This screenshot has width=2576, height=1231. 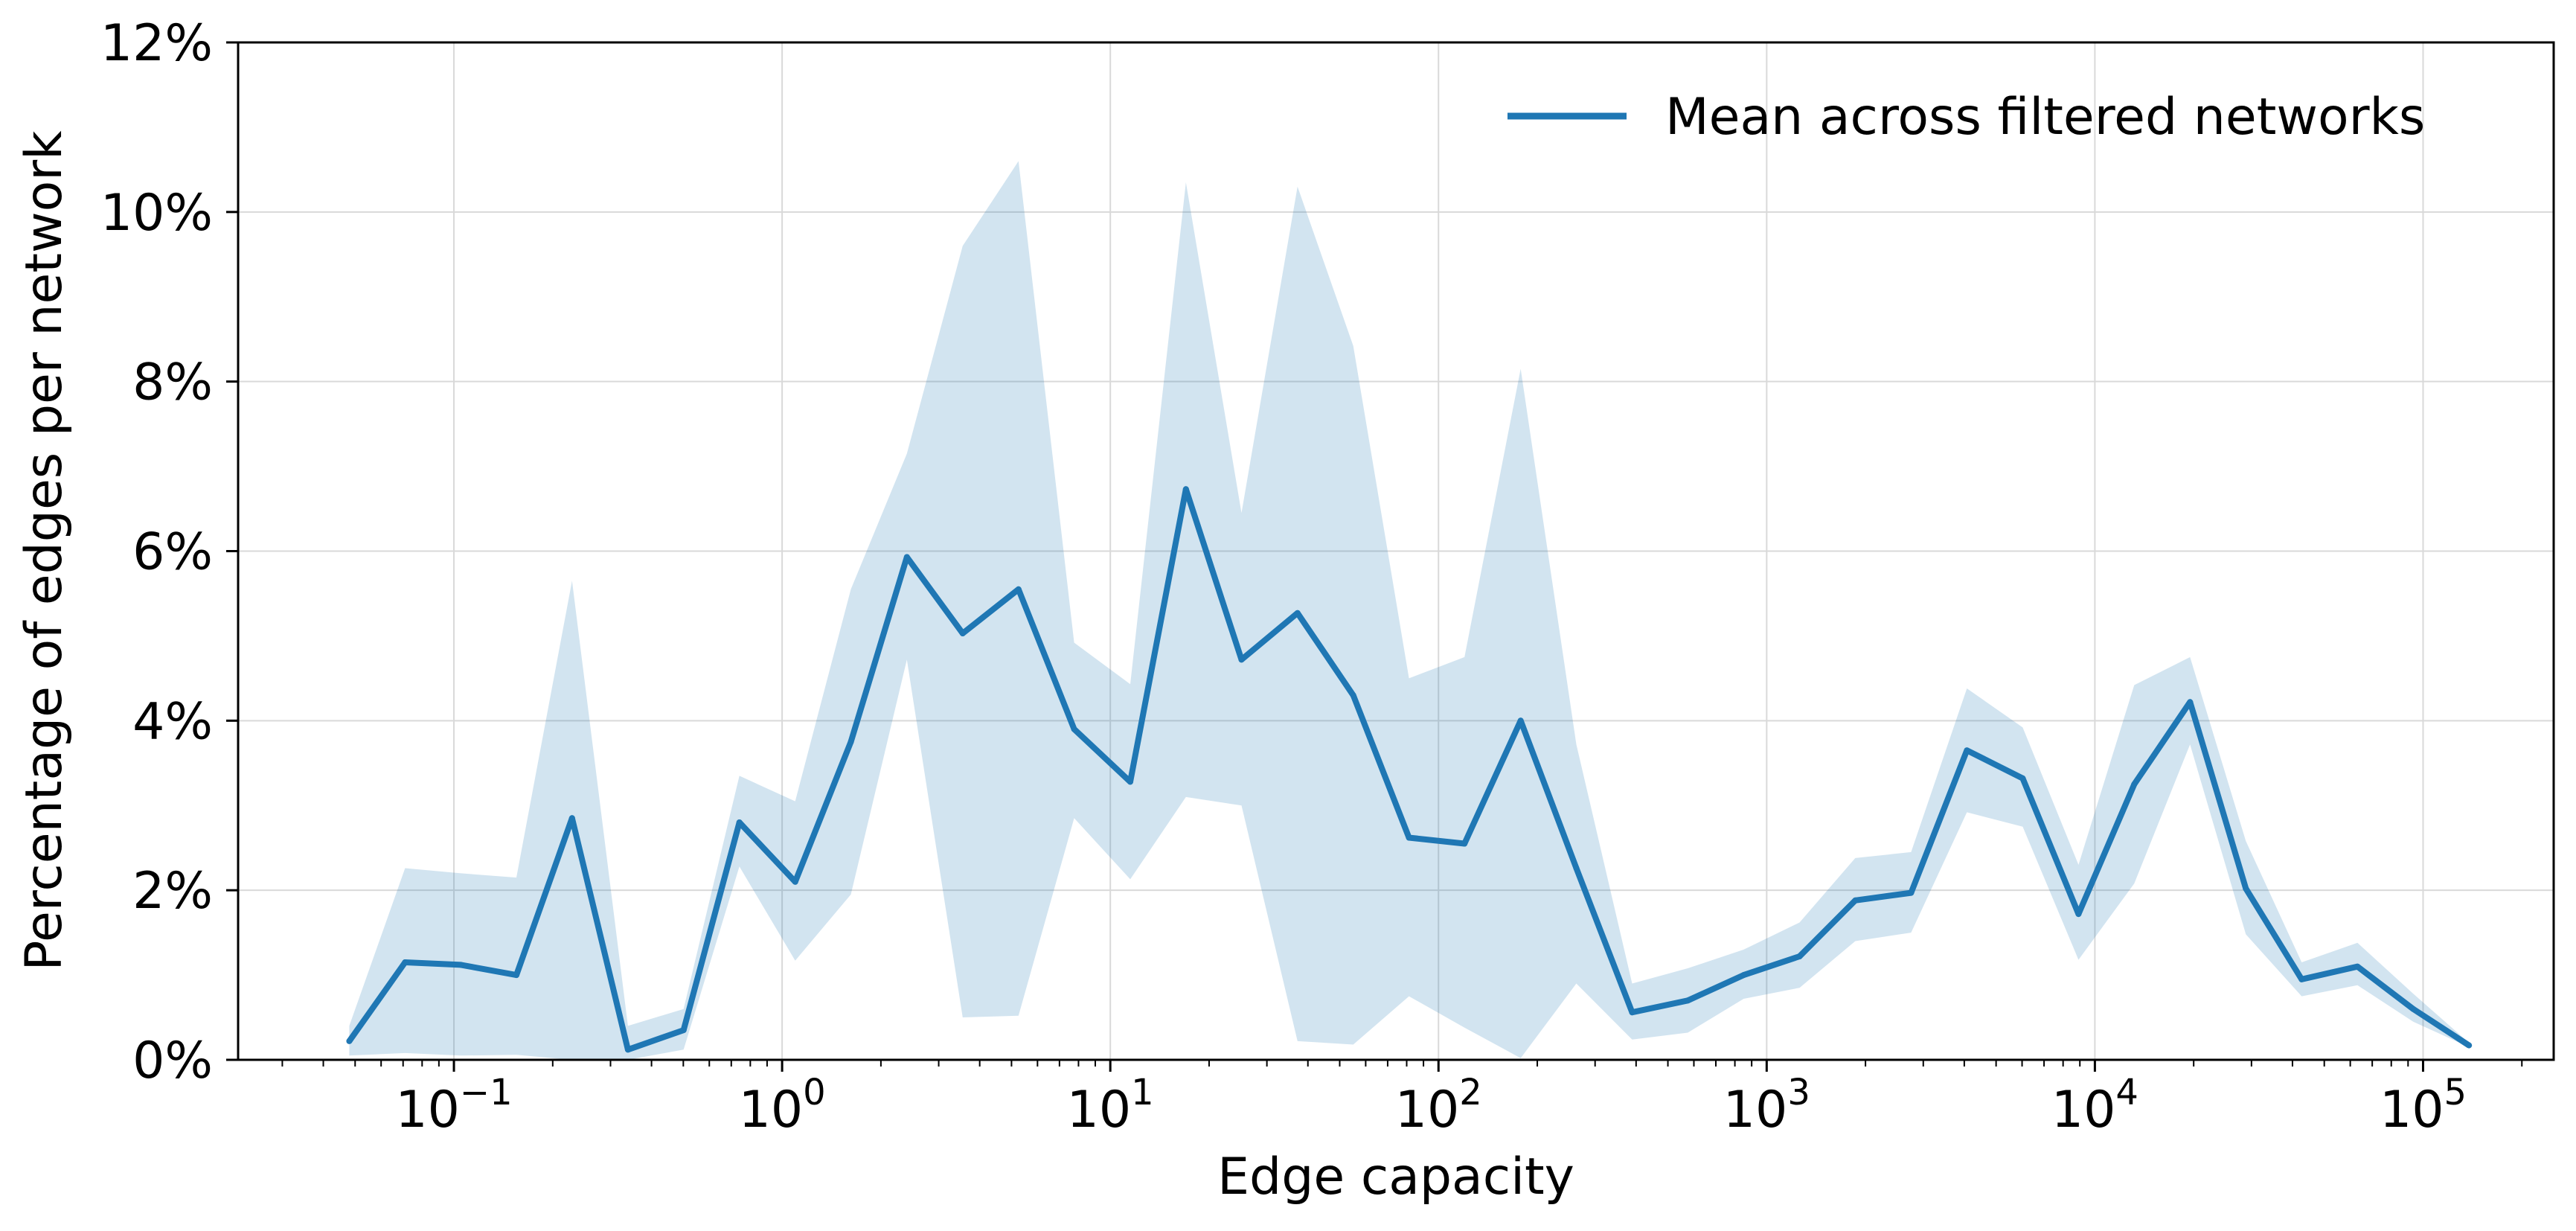 What do you see at coordinates (1395, 1177) in the screenshot?
I see `x-axis-label: Edge capacity` at bounding box center [1395, 1177].